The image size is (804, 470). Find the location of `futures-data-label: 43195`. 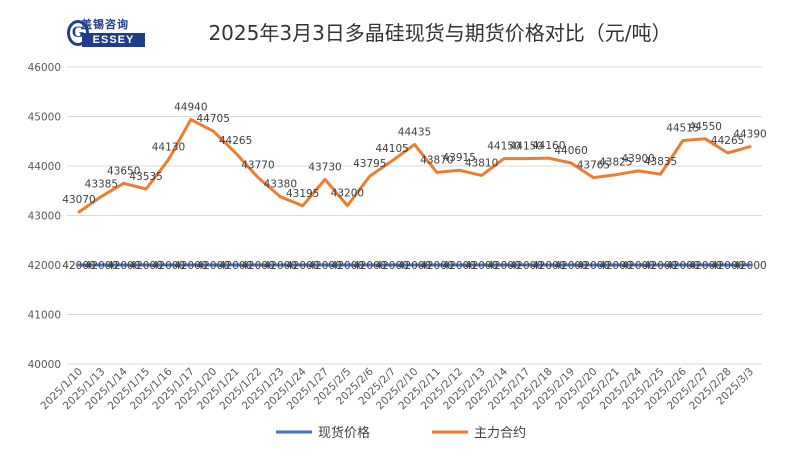

futures-data-label: 43195 is located at coordinates (302, 194).